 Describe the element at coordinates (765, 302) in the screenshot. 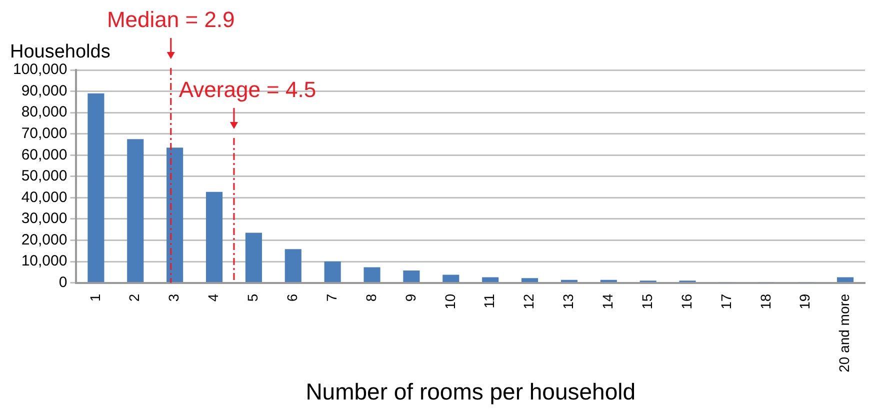

I see `x-tick-label: 18` at that location.